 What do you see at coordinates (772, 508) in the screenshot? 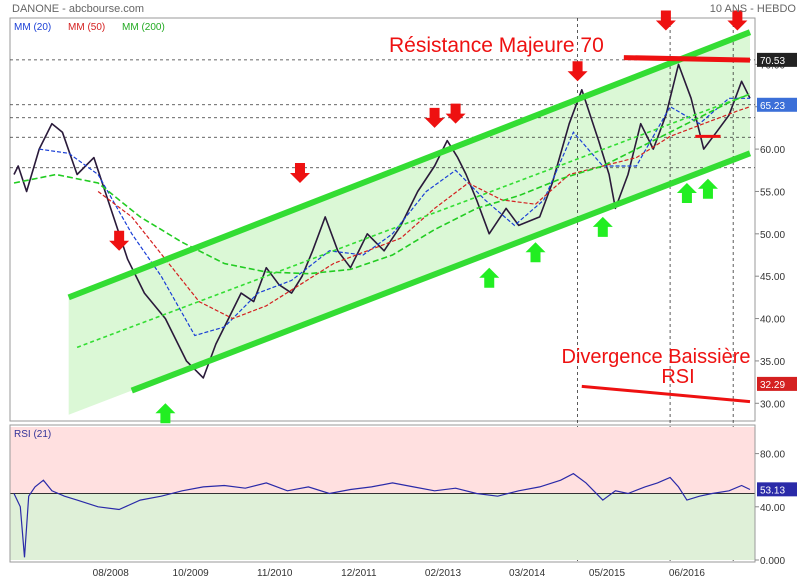
I see `rsi-y-tick-label: 40.00` at bounding box center [772, 508].